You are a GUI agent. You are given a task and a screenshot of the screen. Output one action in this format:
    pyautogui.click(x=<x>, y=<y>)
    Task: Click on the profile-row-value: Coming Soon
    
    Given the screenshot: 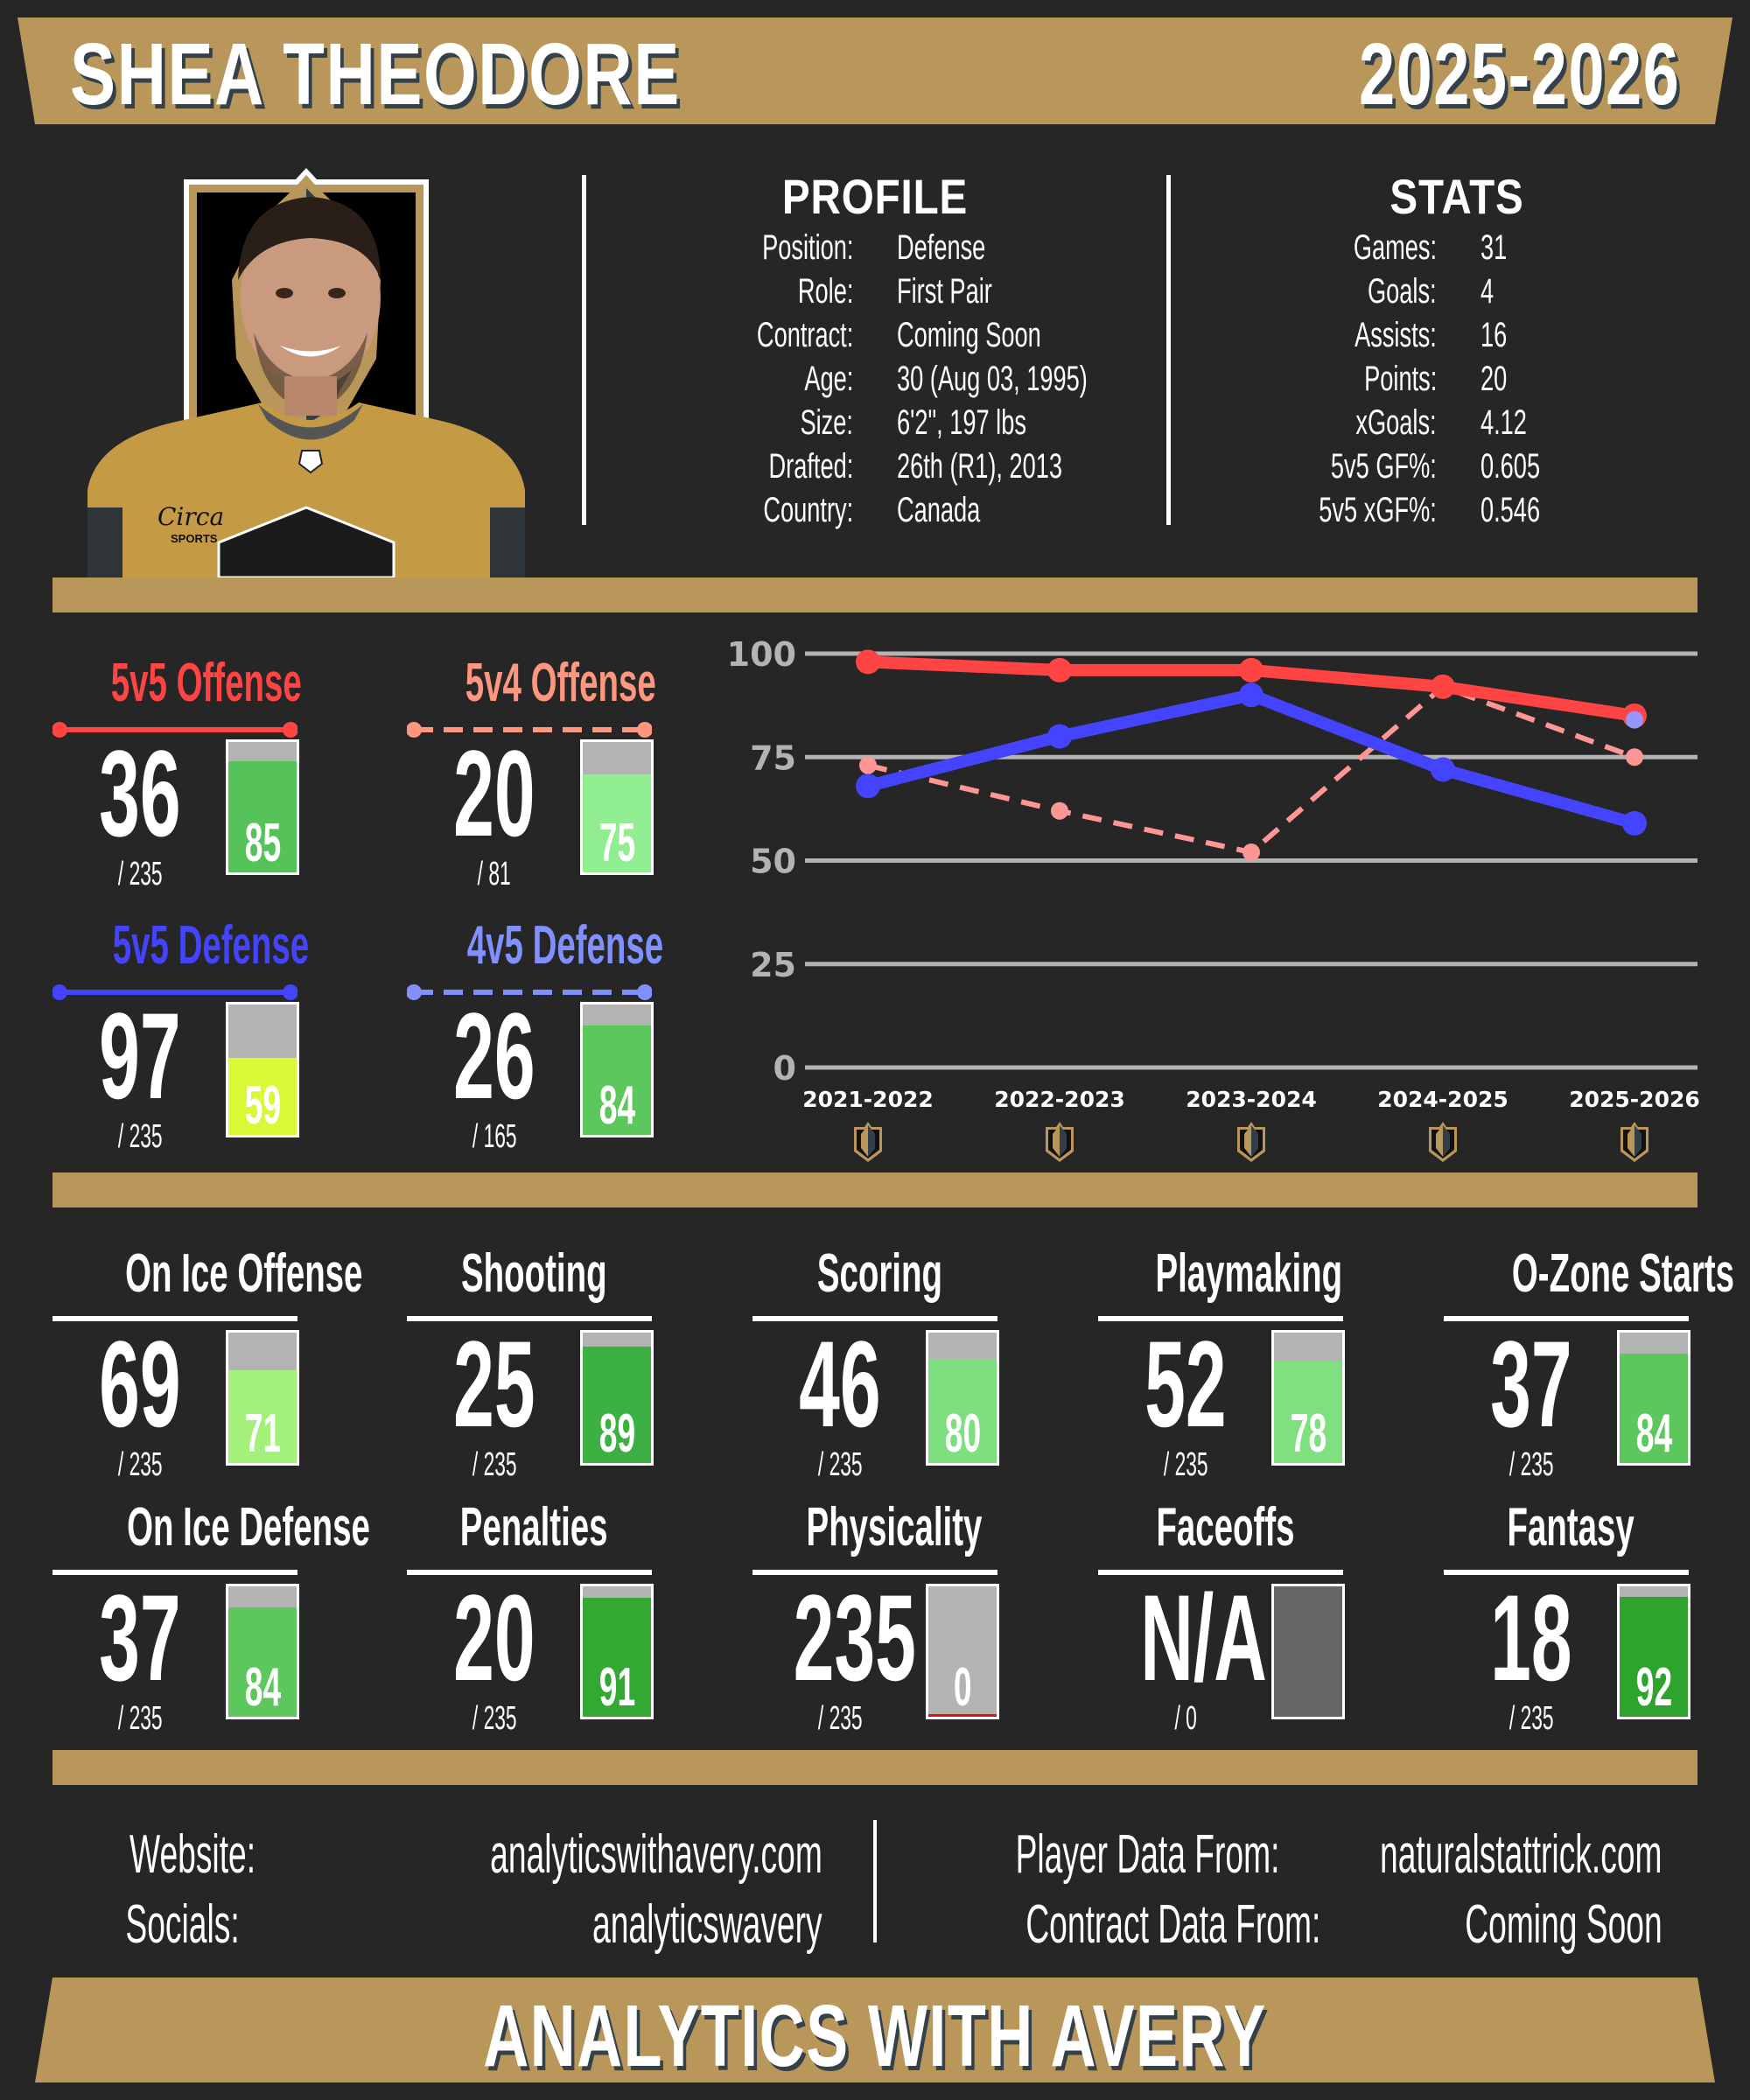 What is the action you would take?
    pyautogui.click(x=969, y=335)
    